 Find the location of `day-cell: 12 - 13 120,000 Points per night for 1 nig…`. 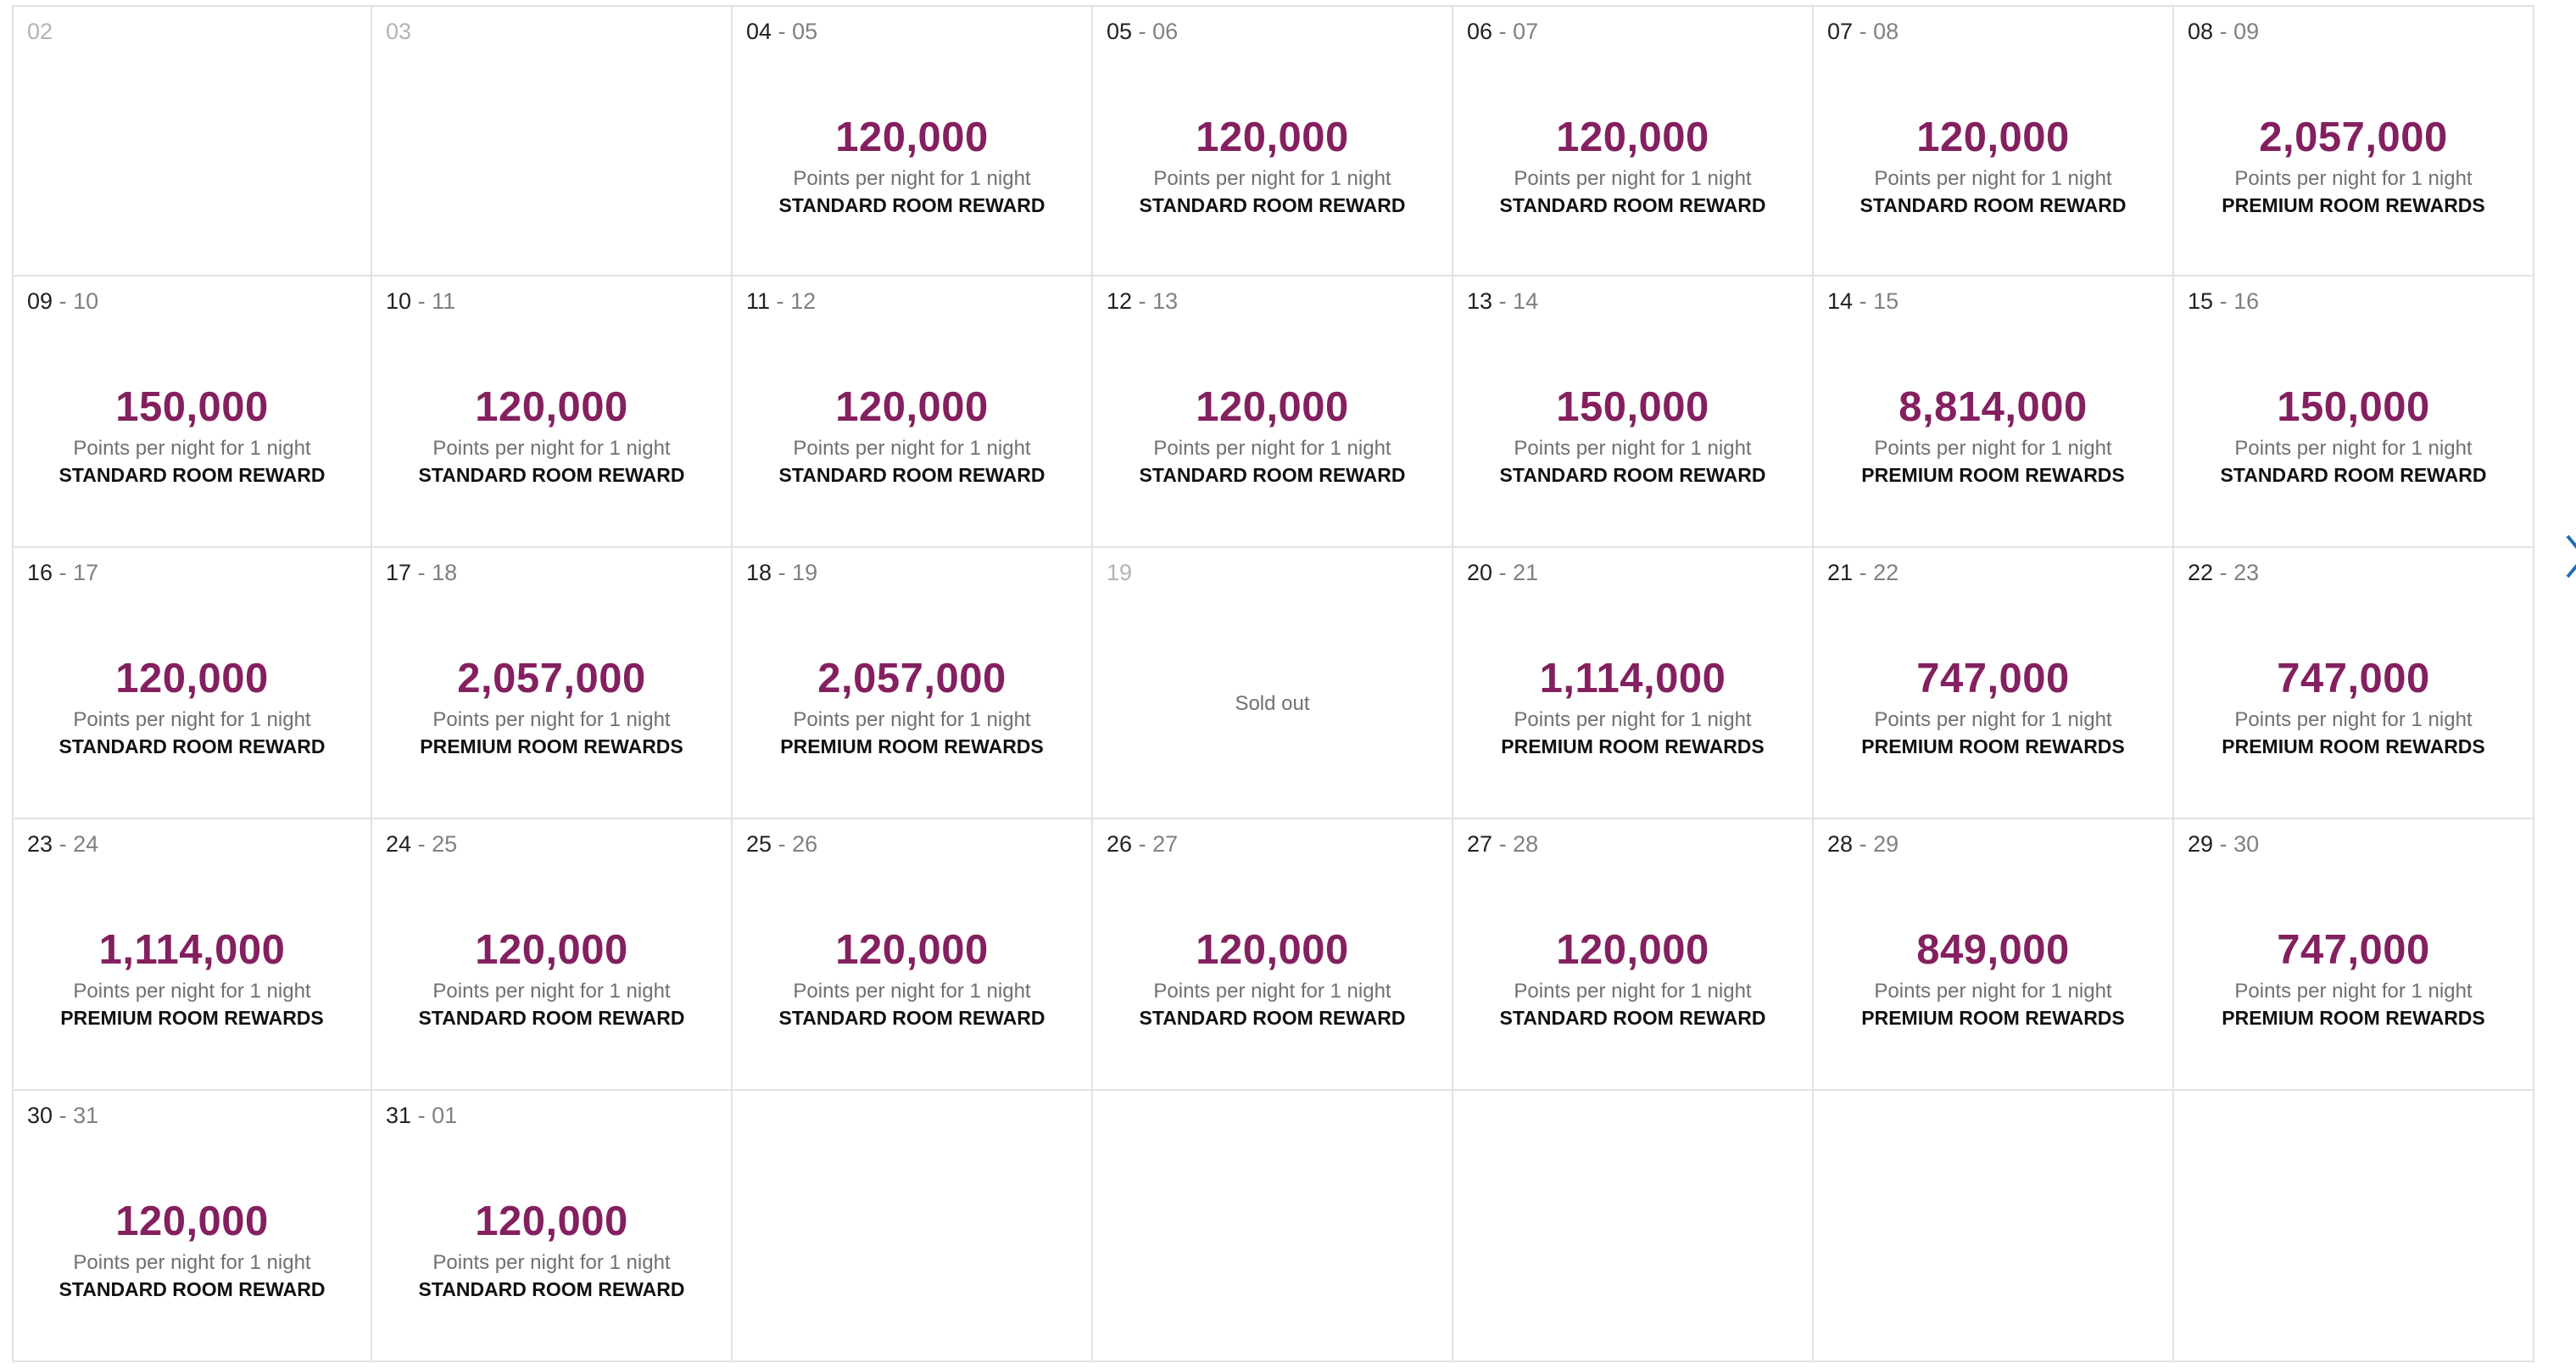

day-cell: 12 - 13 120,000 Points per night for 1 nig… is located at coordinates (1273, 412).